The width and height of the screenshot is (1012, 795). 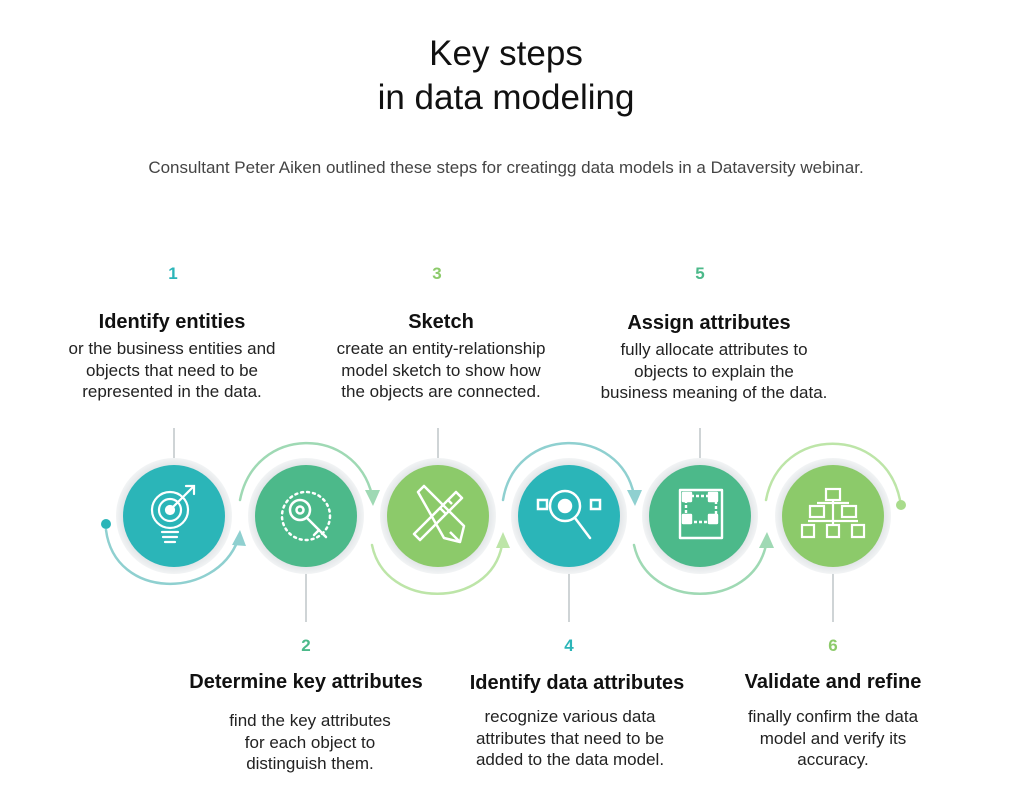 I want to click on title-line-1: Key steps, so click(x=506, y=53).